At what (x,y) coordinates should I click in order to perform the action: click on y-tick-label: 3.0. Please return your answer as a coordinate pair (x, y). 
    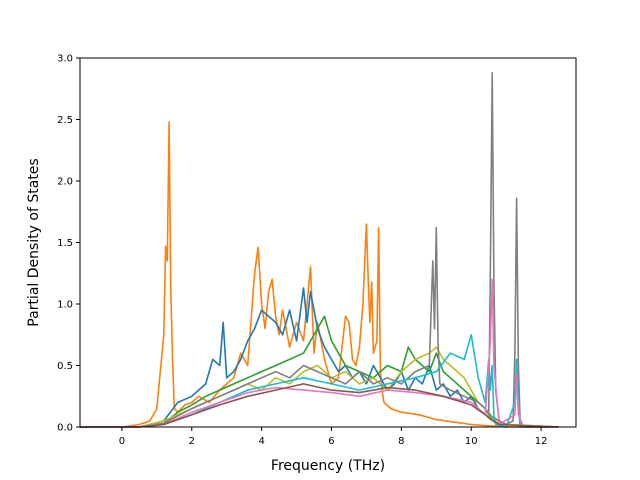
    Looking at the image, I should click on (65, 59).